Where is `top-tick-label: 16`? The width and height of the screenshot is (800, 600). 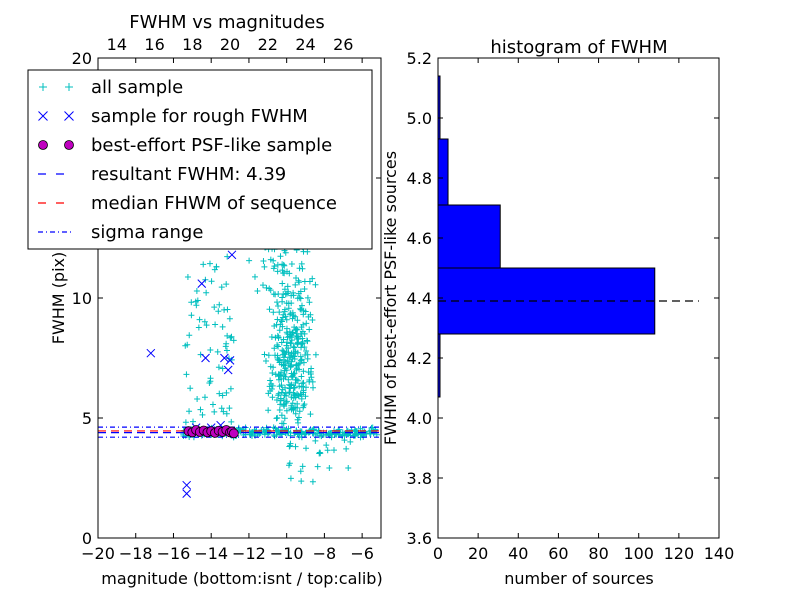
top-tick-label: 16 is located at coordinates (154, 44).